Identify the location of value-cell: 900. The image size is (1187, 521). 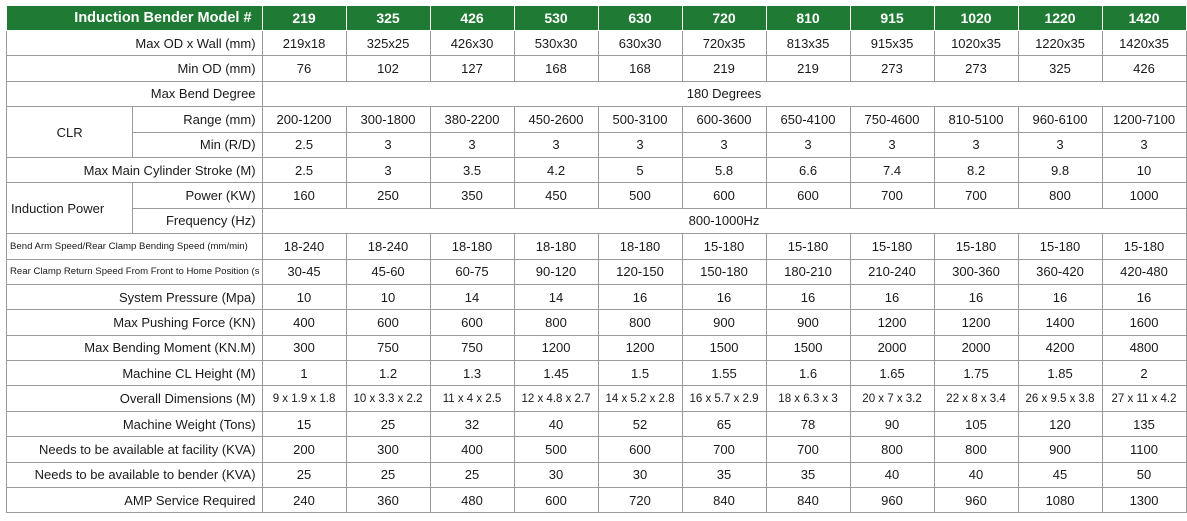
(1060, 449).